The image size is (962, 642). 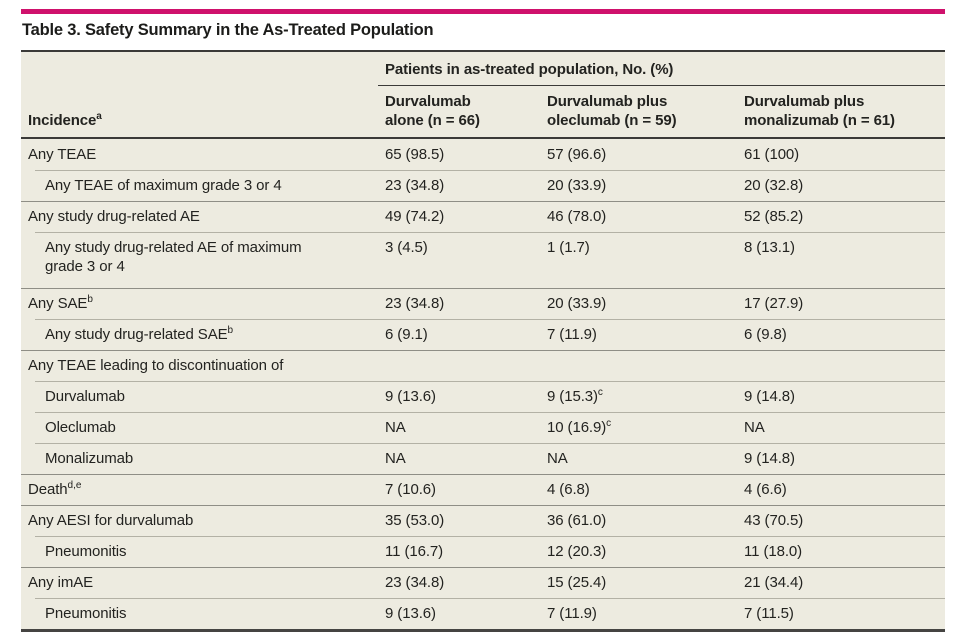 What do you see at coordinates (769, 613) in the screenshot?
I see `cell-value: 7 (11.5)` at bounding box center [769, 613].